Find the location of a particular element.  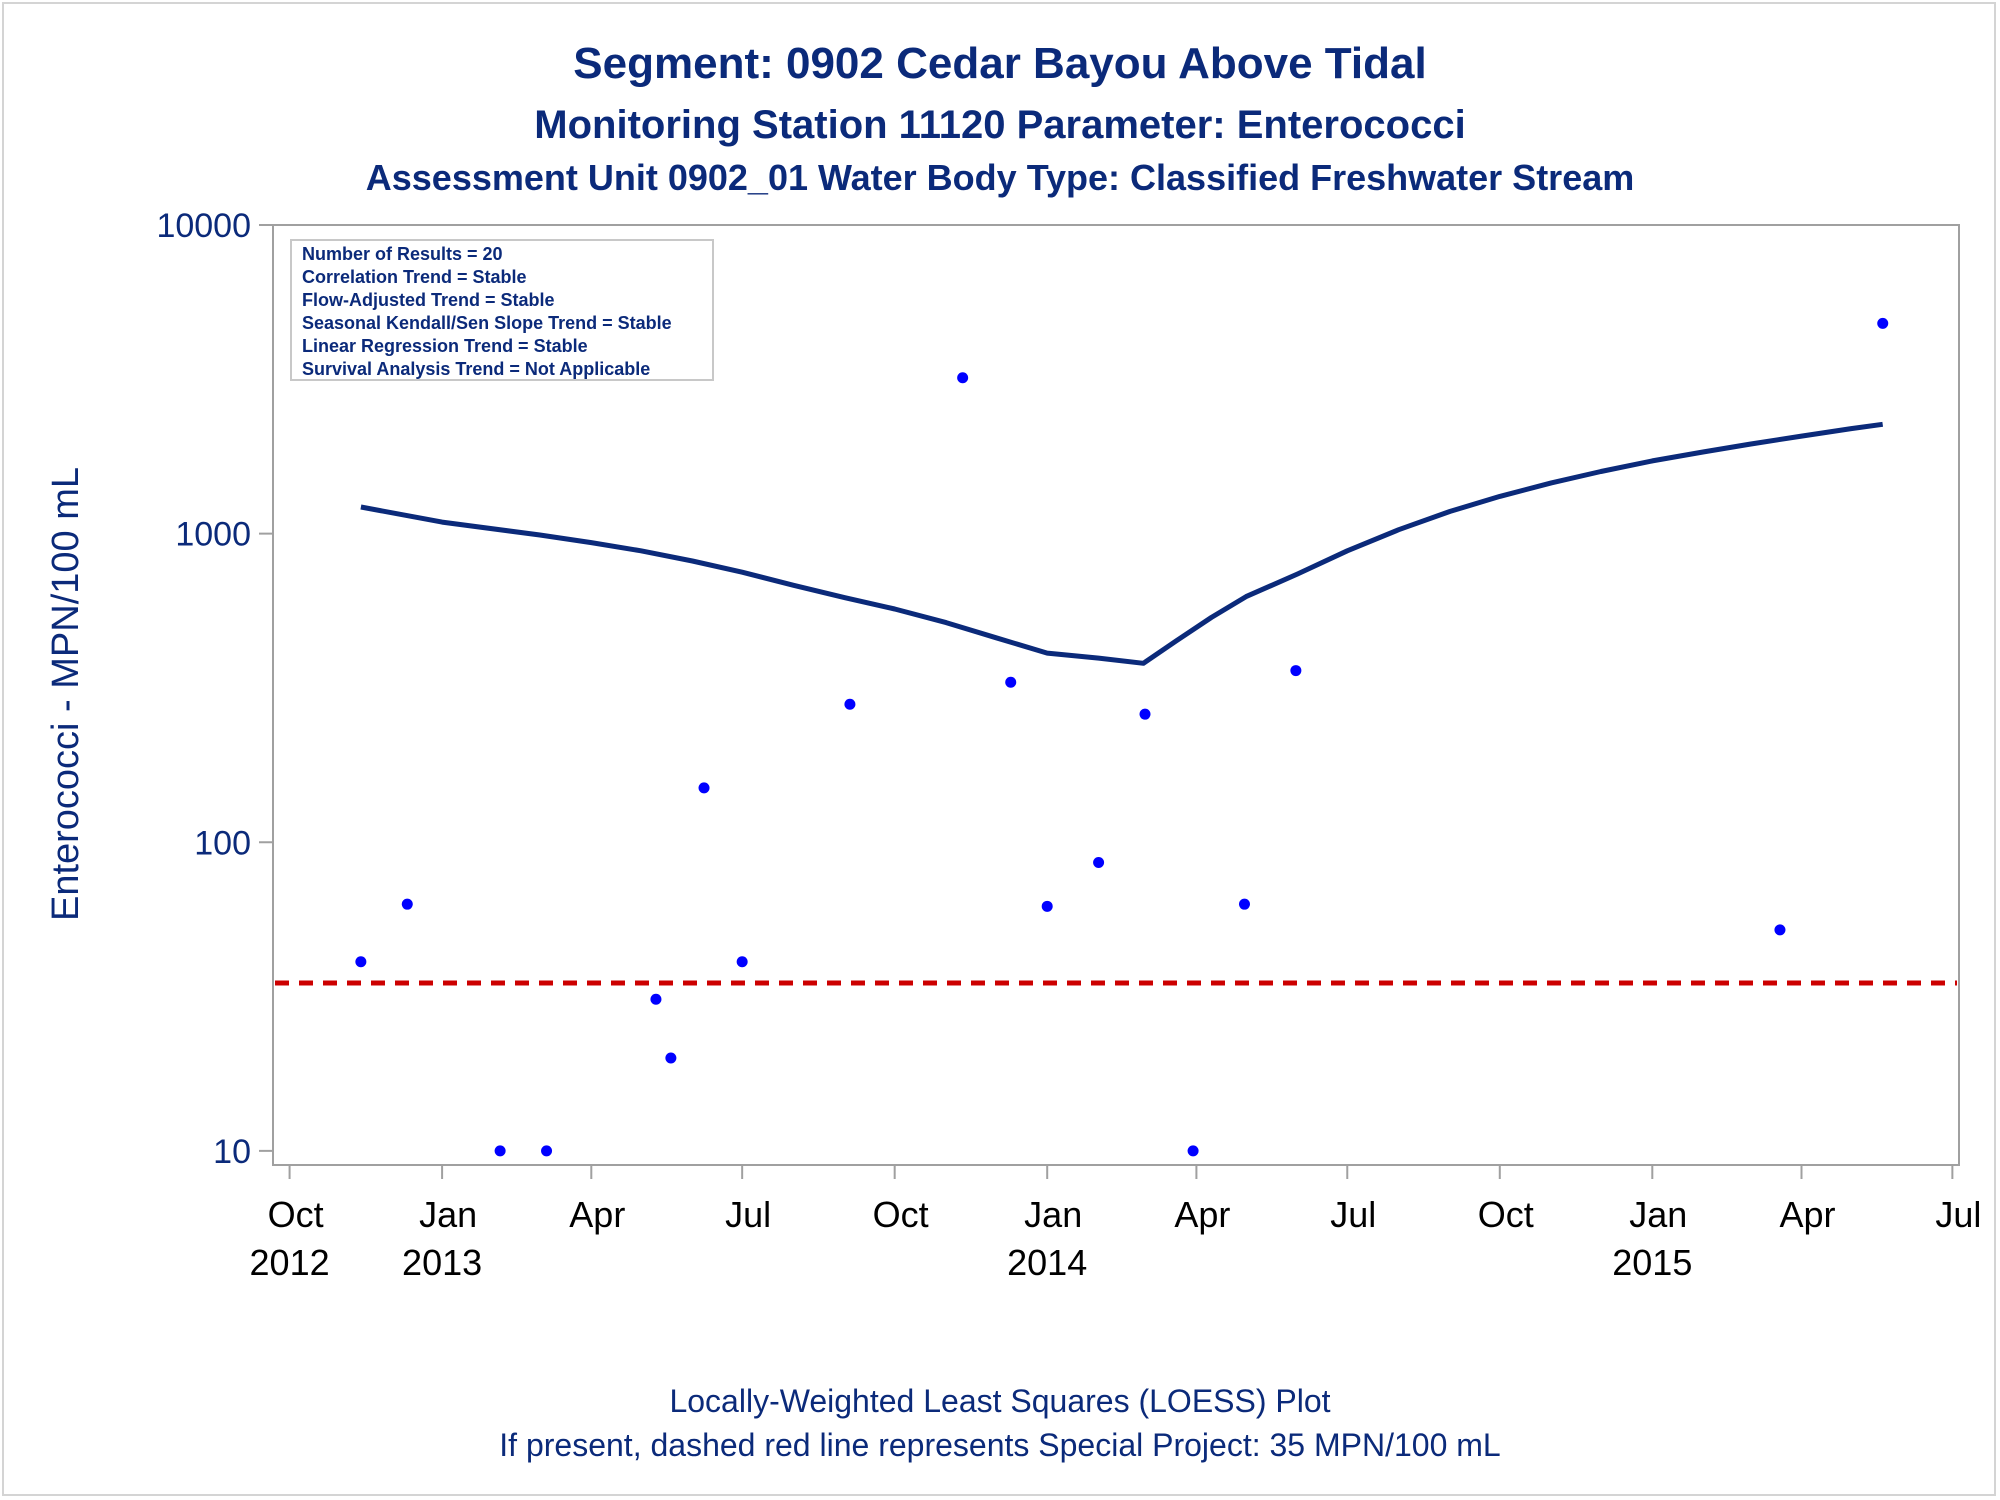

legend-line: Linear Regression Trend = Stable is located at coordinates (445, 346).